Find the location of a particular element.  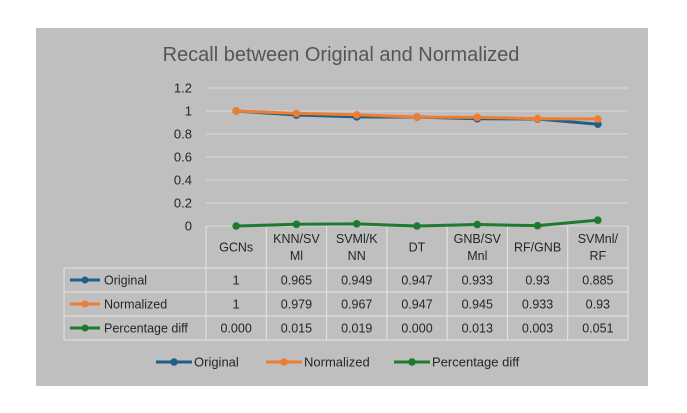

table-cell-value: 0.013 is located at coordinates (477, 329).